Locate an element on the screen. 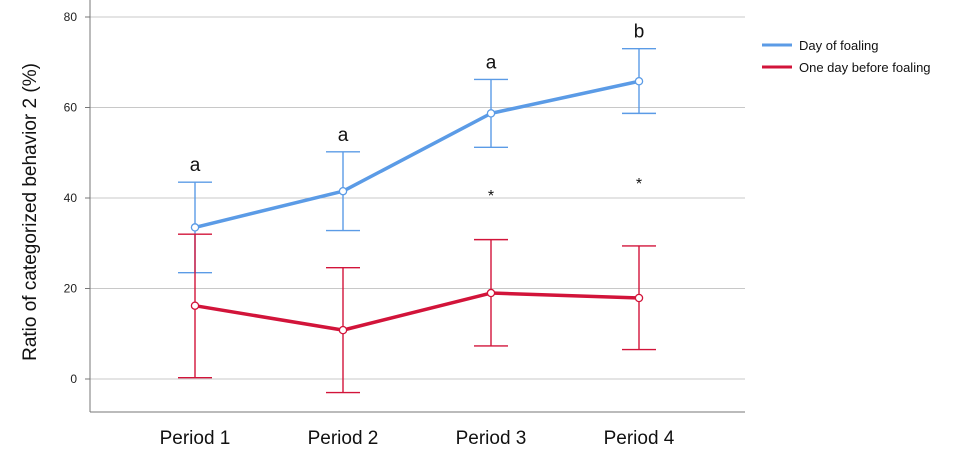 The height and width of the screenshot is (450, 965). x-tick-label: Period 2 is located at coordinates (343, 438).